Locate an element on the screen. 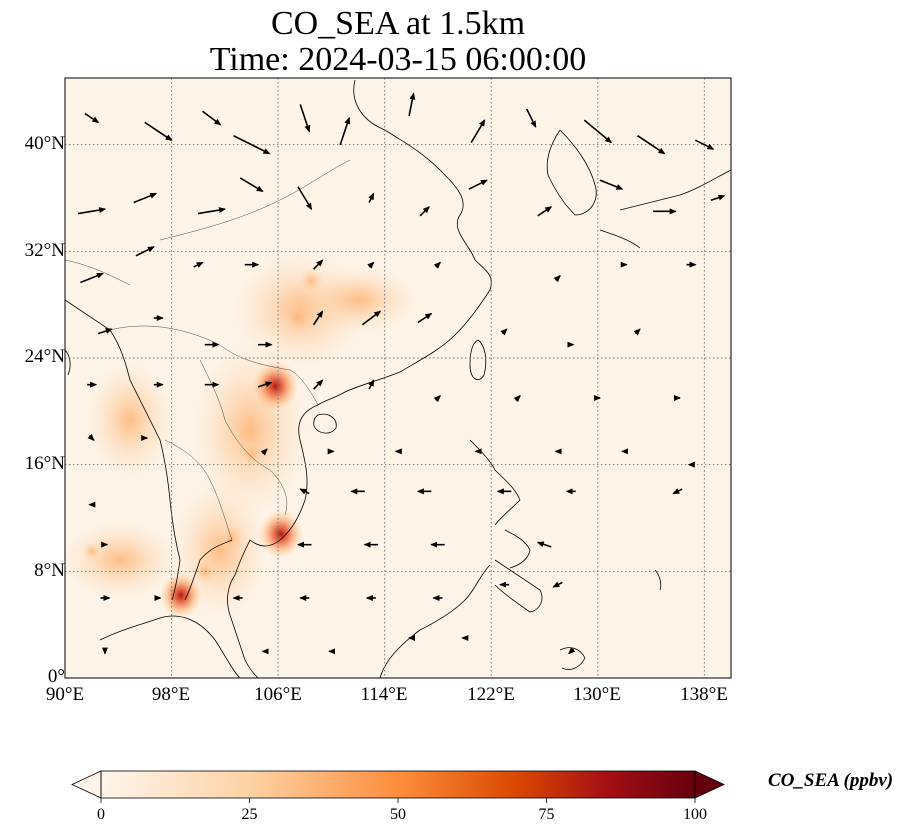 The image size is (916, 836). coastline-gulf-thailand is located at coordinates (208, 570).